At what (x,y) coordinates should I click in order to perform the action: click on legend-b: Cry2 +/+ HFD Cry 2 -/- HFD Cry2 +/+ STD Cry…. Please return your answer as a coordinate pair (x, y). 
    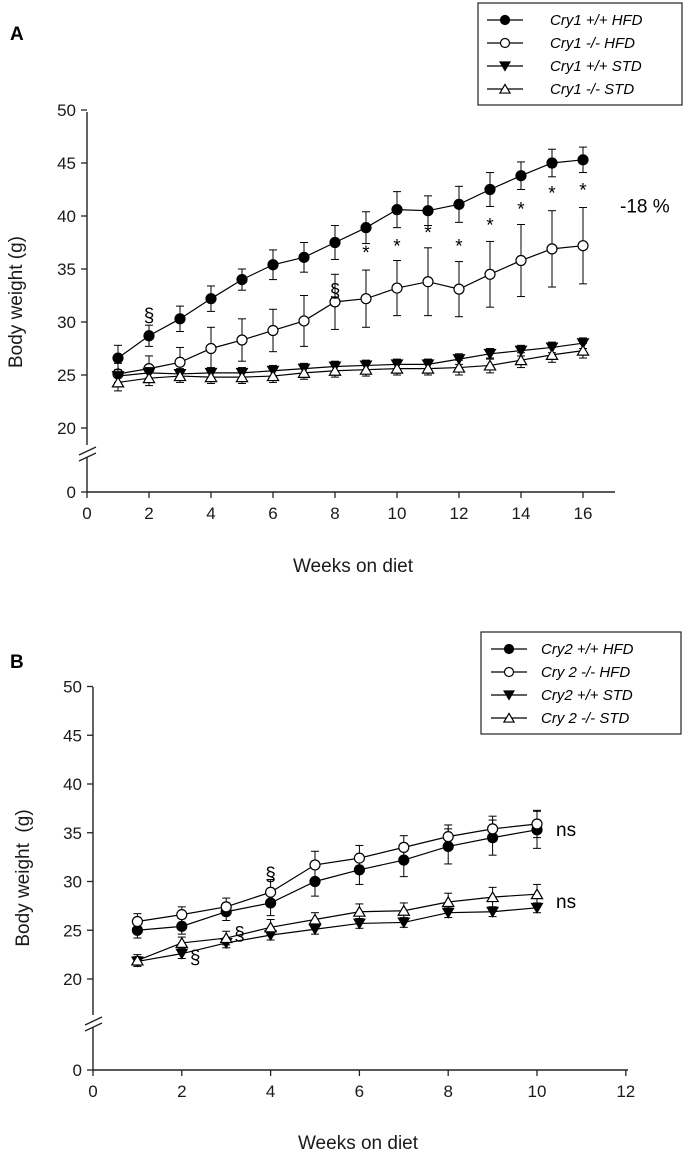
    Looking at the image, I should click on (581, 683).